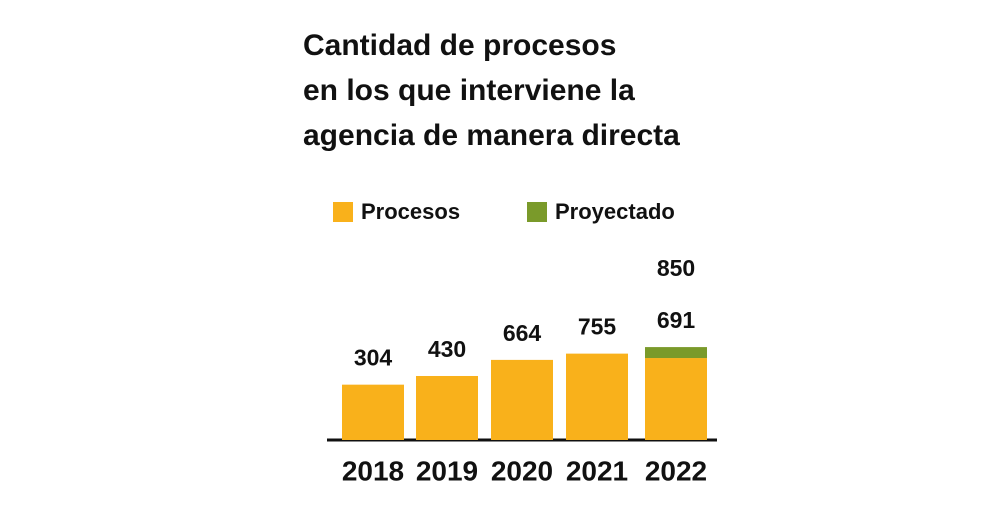 The width and height of the screenshot is (1000, 530). I want to click on value-label: 430, so click(447, 349).